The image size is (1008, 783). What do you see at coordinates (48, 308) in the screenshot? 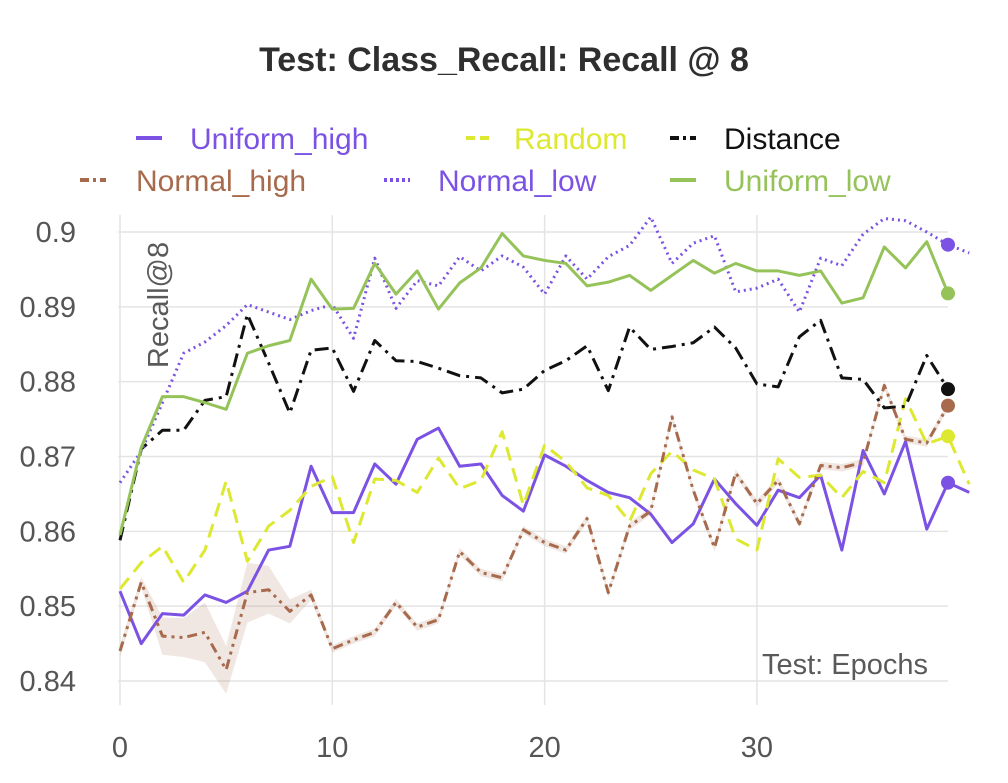
I see `y-tick-label: 0.89` at bounding box center [48, 308].